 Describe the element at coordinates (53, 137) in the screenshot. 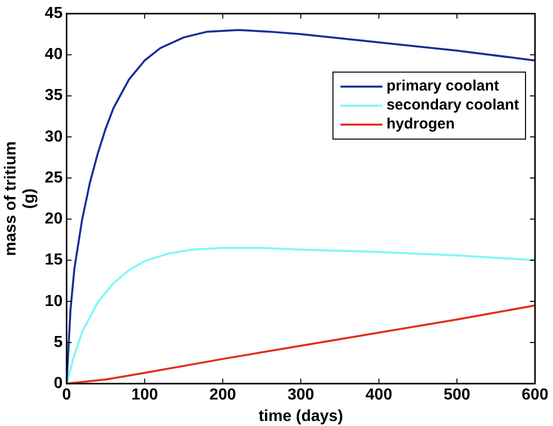

I see `y-tick-label: 30` at that location.